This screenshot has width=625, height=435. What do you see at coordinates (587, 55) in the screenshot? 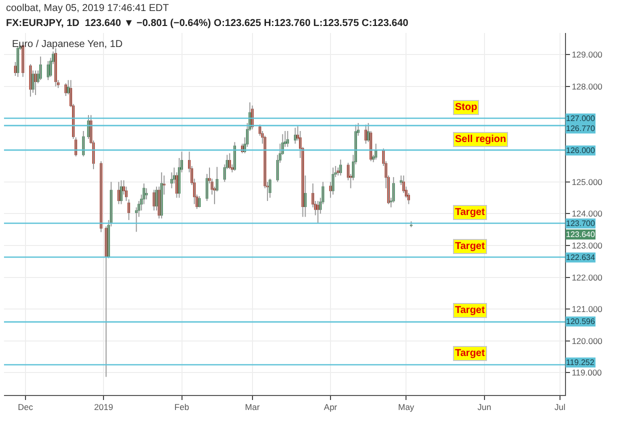
I see `y-tick-label: 129.000` at bounding box center [587, 55].